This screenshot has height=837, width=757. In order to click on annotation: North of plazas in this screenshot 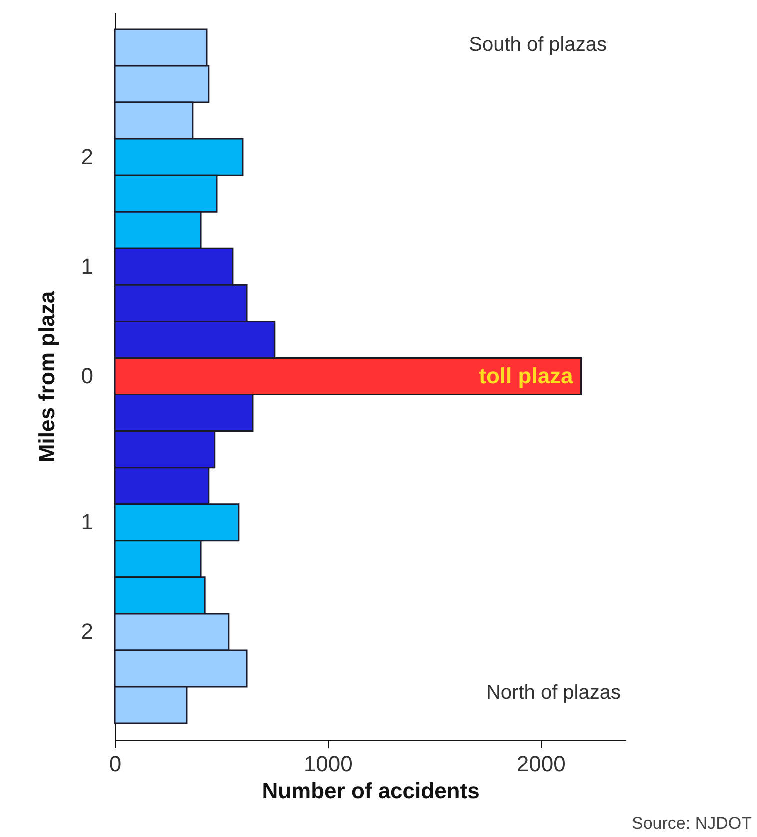, I will do `click(553, 693)`.